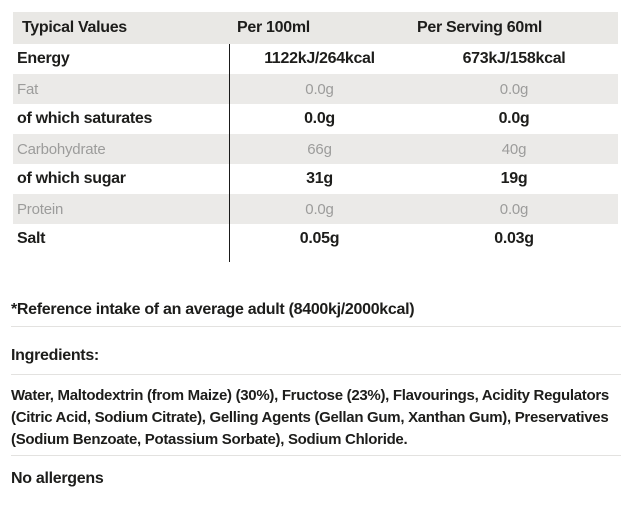 This screenshot has height=506, width=632. I want to click on table-row: Salt 0.05g 0.03g, so click(315, 239).